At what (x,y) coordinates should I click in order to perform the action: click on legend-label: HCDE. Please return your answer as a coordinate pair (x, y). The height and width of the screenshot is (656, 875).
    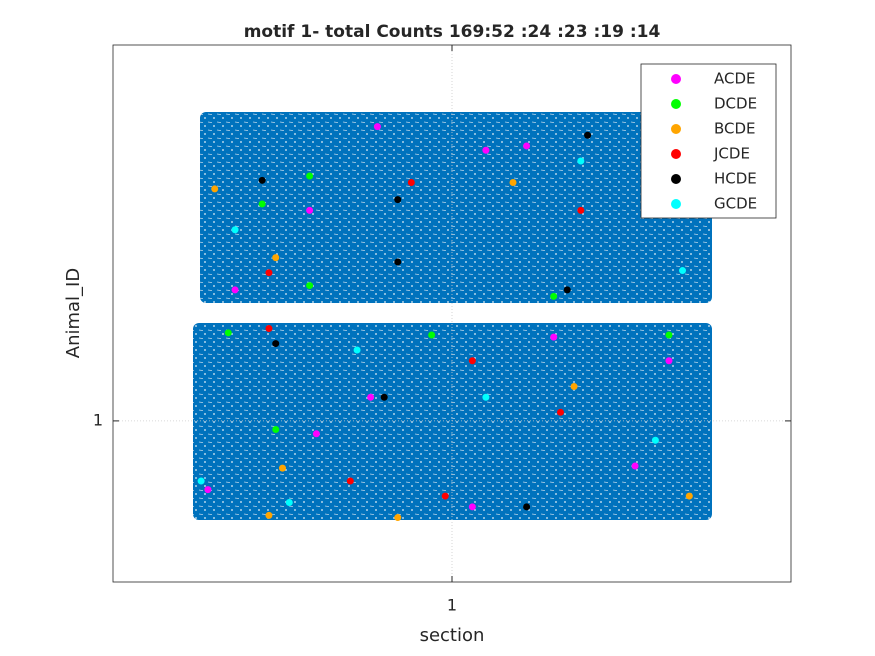
    Looking at the image, I should click on (735, 179).